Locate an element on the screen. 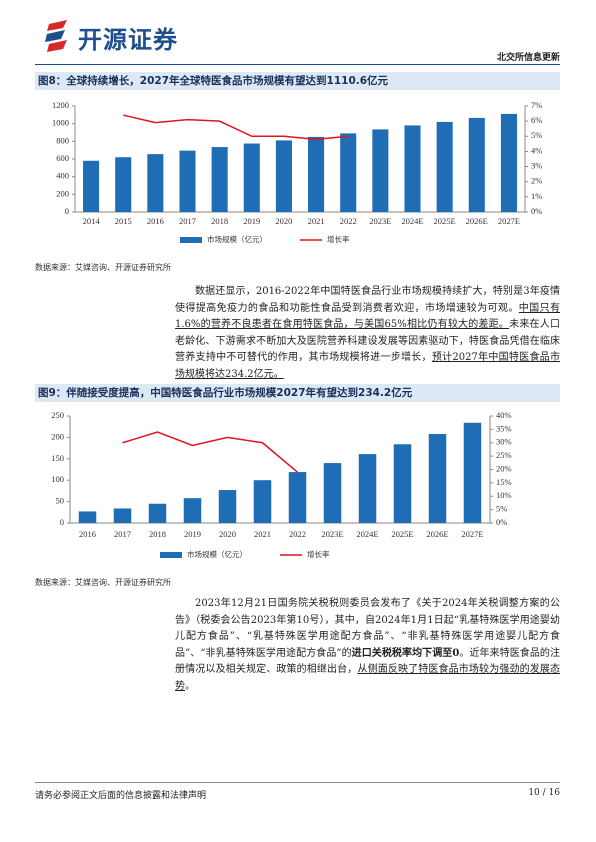  y2-tick-label: 40% is located at coordinates (504, 415).